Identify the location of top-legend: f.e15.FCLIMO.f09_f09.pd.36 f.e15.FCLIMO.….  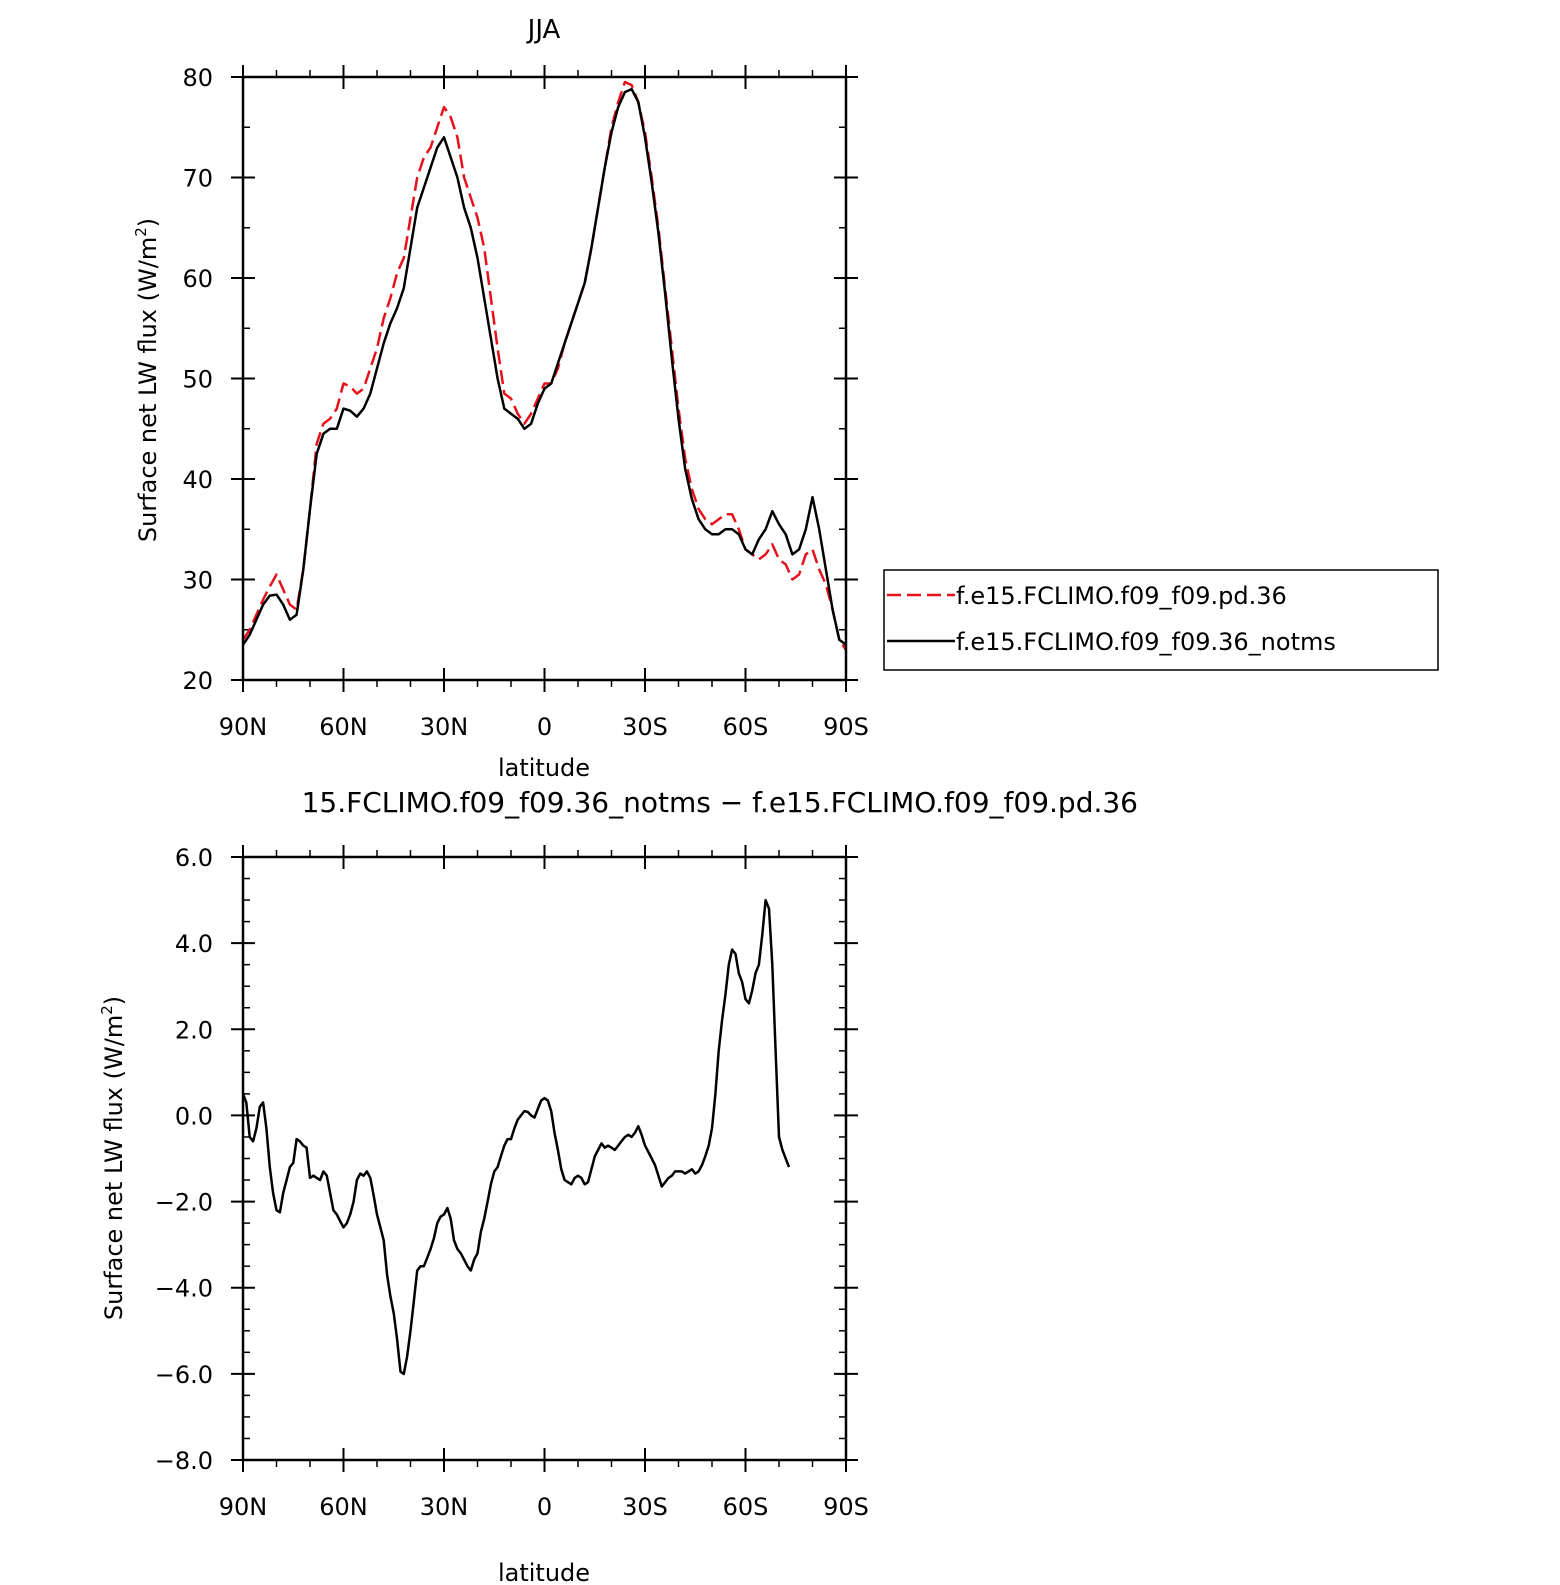
(1161, 620).